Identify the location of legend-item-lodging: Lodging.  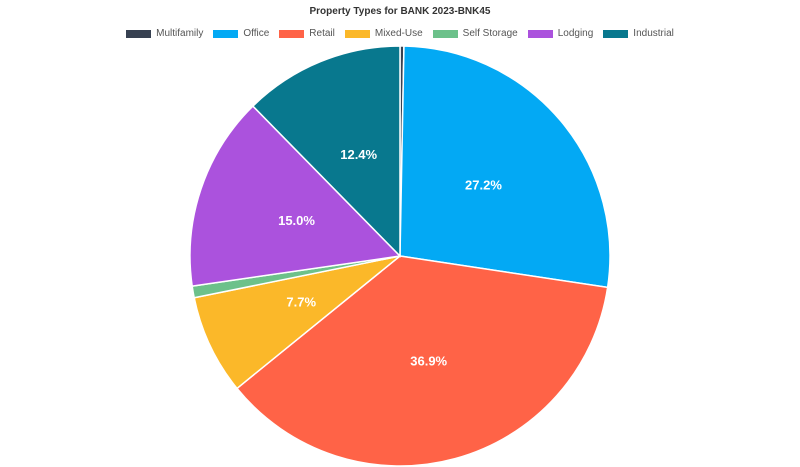
(560, 33).